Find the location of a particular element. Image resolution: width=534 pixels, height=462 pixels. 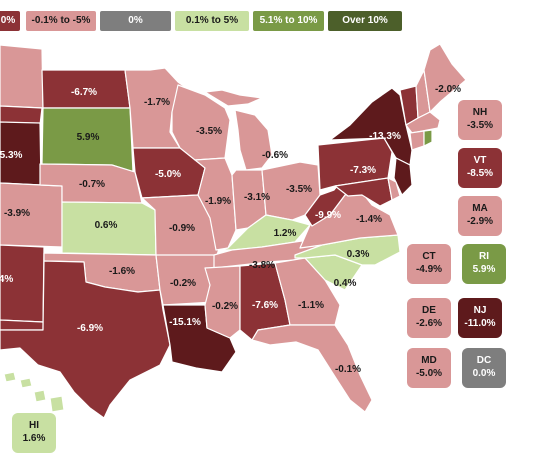

callout-value: -8.5% is located at coordinates (480, 173).